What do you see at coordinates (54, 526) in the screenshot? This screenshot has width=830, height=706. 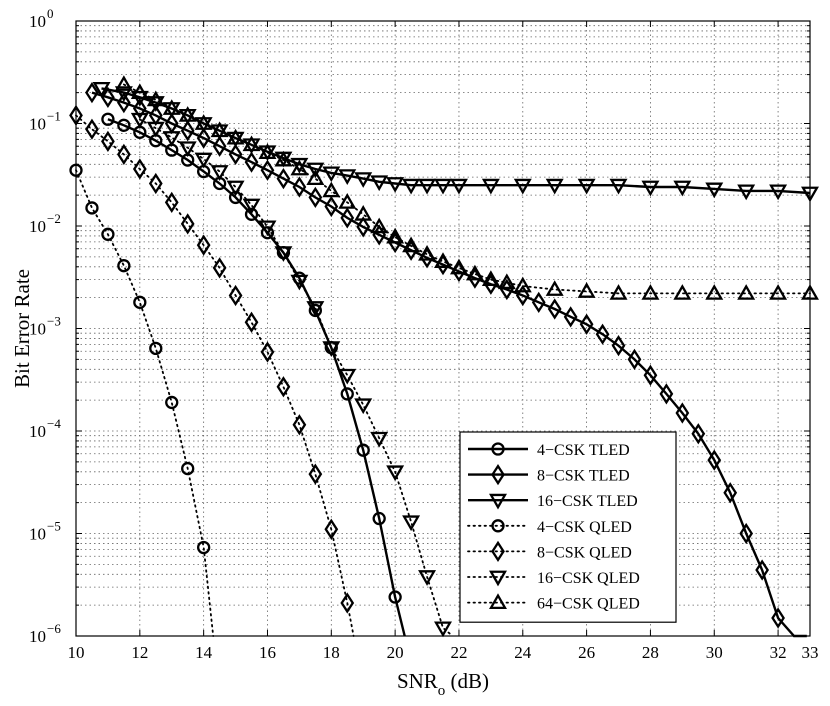 I see `y-tick-label-exponent: −5` at bounding box center [54, 526].